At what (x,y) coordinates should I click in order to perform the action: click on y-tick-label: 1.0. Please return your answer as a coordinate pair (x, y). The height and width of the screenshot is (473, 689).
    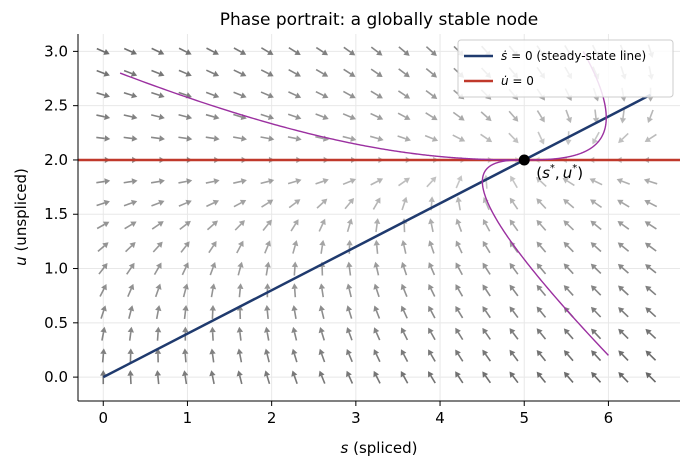
    Looking at the image, I should click on (56, 269).